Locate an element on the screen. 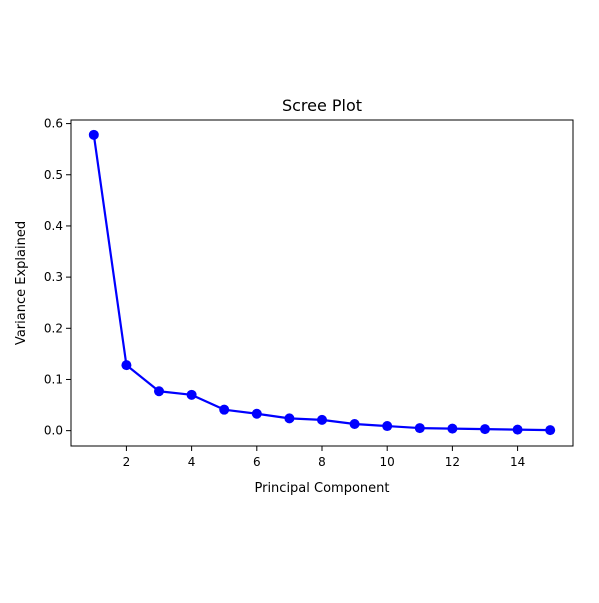 The width and height of the screenshot is (599, 603). y-tick-label: 0.2 is located at coordinates (53, 328).